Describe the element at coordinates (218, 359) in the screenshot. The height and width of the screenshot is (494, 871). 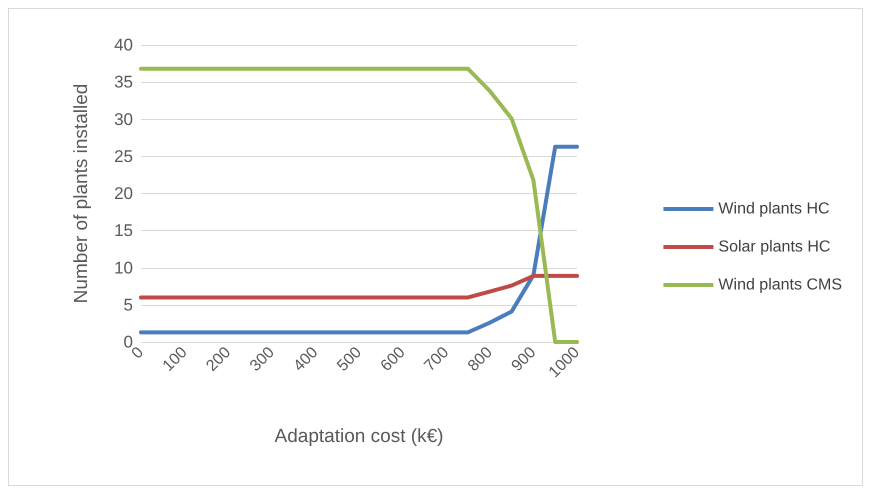
I see `x-tick-label: 200` at that location.